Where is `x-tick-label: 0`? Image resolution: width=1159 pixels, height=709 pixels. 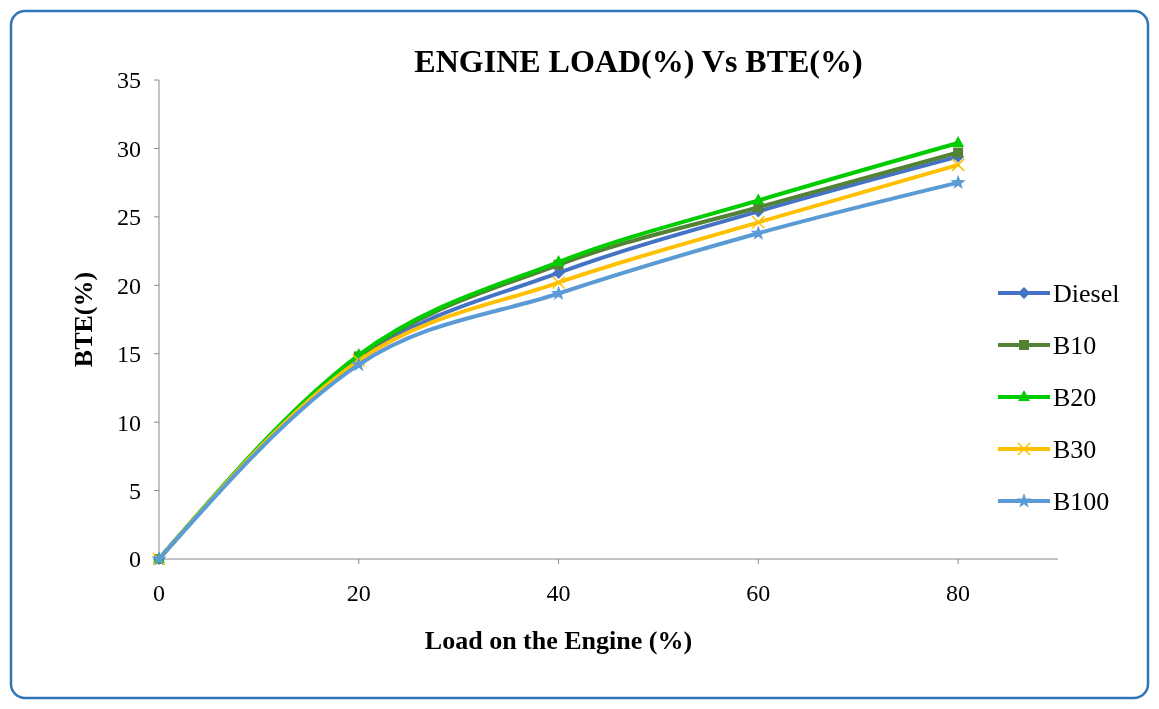 x-tick-label: 0 is located at coordinates (159, 593).